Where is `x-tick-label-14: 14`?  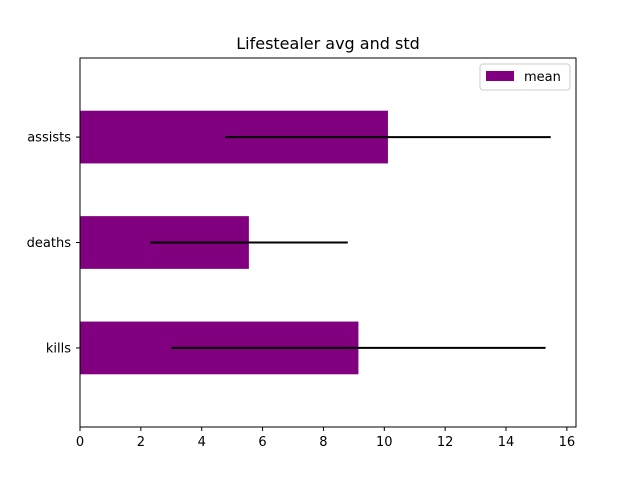 x-tick-label-14: 14 is located at coordinates (506, 442).